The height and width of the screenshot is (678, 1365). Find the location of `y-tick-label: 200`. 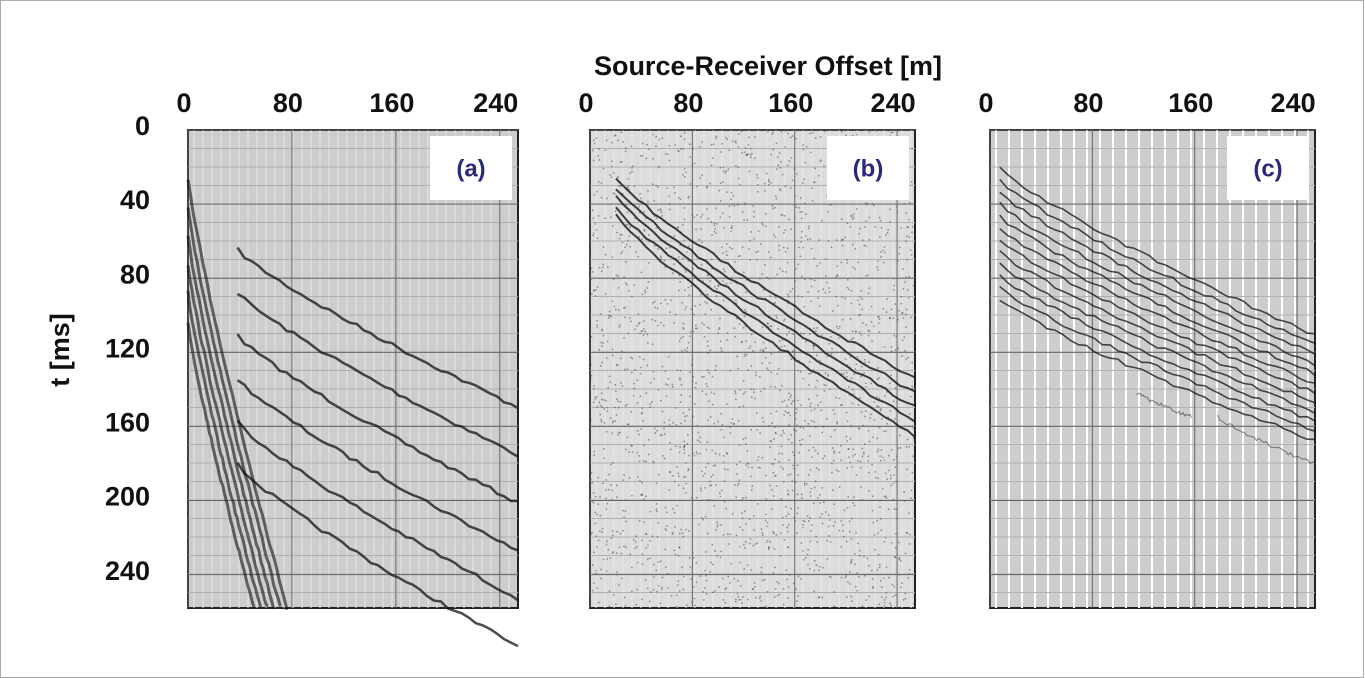

y-tick-label: 200 is located at coordinates (127, 497).